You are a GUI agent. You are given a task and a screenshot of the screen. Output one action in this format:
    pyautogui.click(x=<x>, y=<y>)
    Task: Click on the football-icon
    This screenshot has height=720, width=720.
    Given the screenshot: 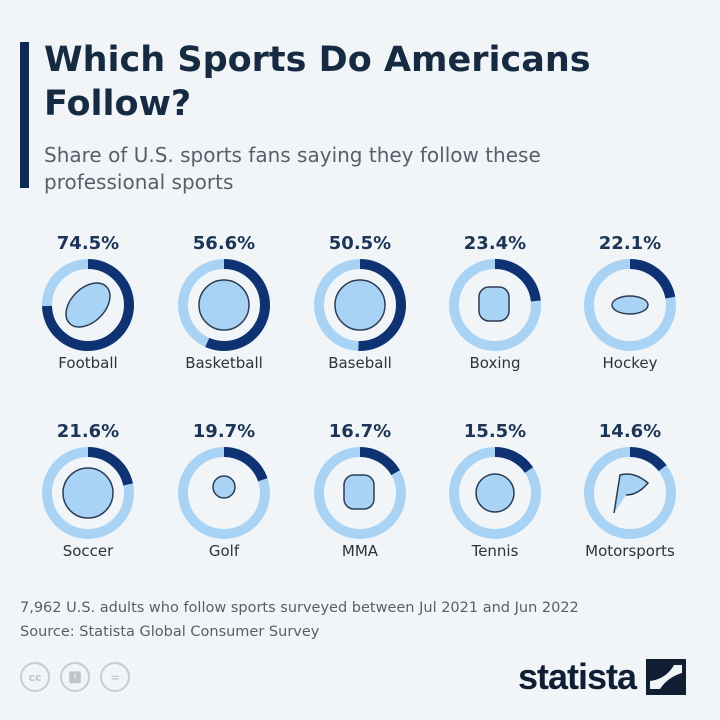 What is the action you would take?
    pyautogui.click(x=88, y=305)
    